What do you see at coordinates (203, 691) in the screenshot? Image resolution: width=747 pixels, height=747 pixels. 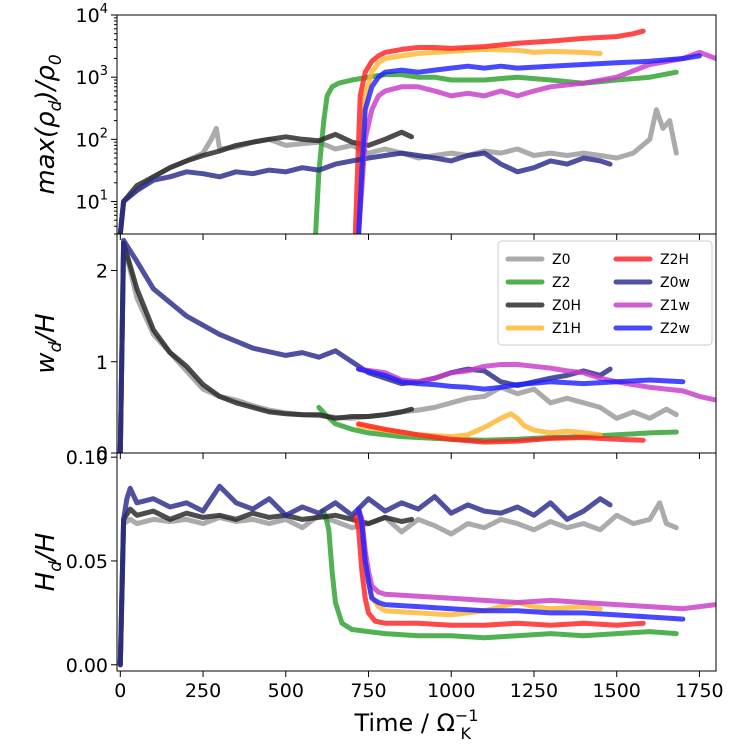 I see `x-tick-label-1: 250` at bounding box center [203, 691].